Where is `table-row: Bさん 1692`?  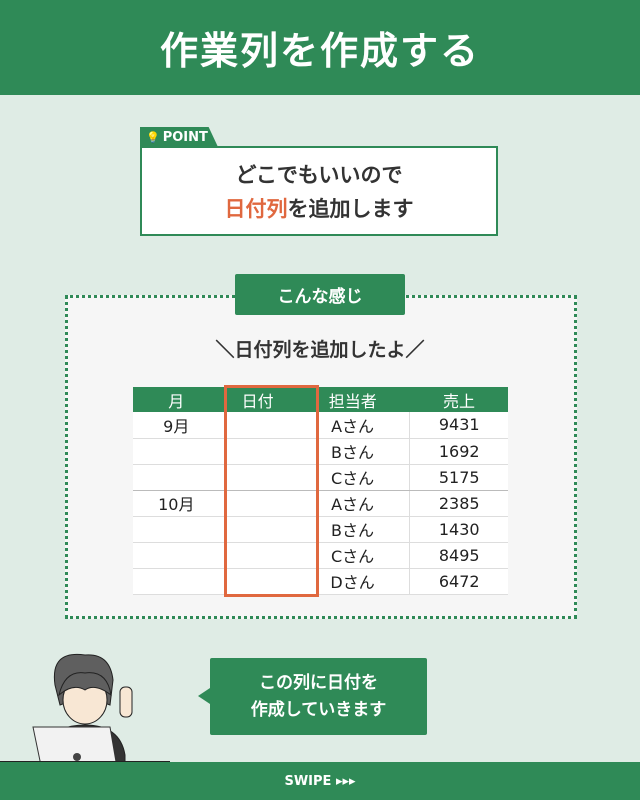
table-row: Bさん 1692 is located at coordinates (320, 451).